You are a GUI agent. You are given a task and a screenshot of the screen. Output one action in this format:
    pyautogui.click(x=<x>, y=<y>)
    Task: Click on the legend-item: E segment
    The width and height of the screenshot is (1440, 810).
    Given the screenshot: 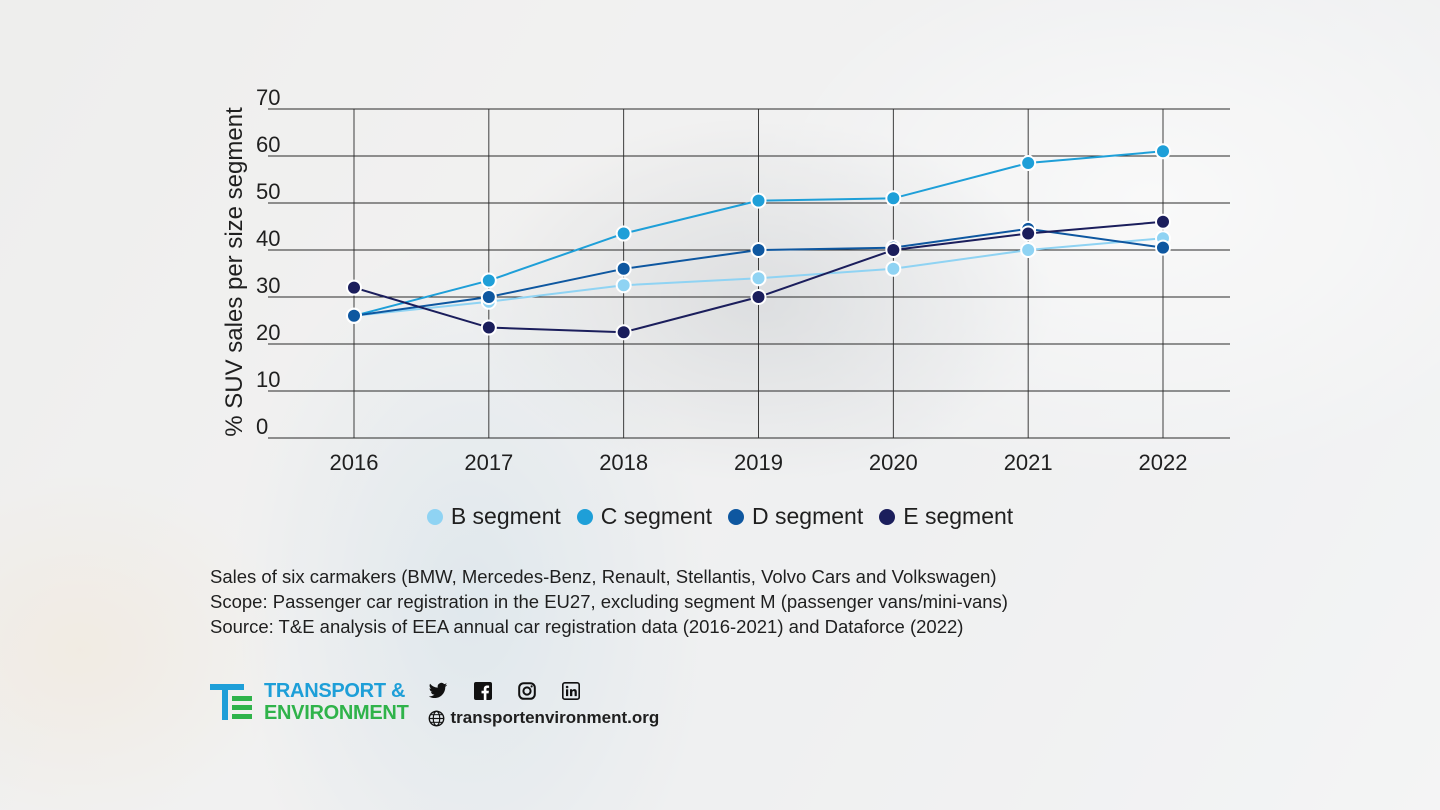 What is the action you would take?
    pyautogui.click(x=946, y=516)
    